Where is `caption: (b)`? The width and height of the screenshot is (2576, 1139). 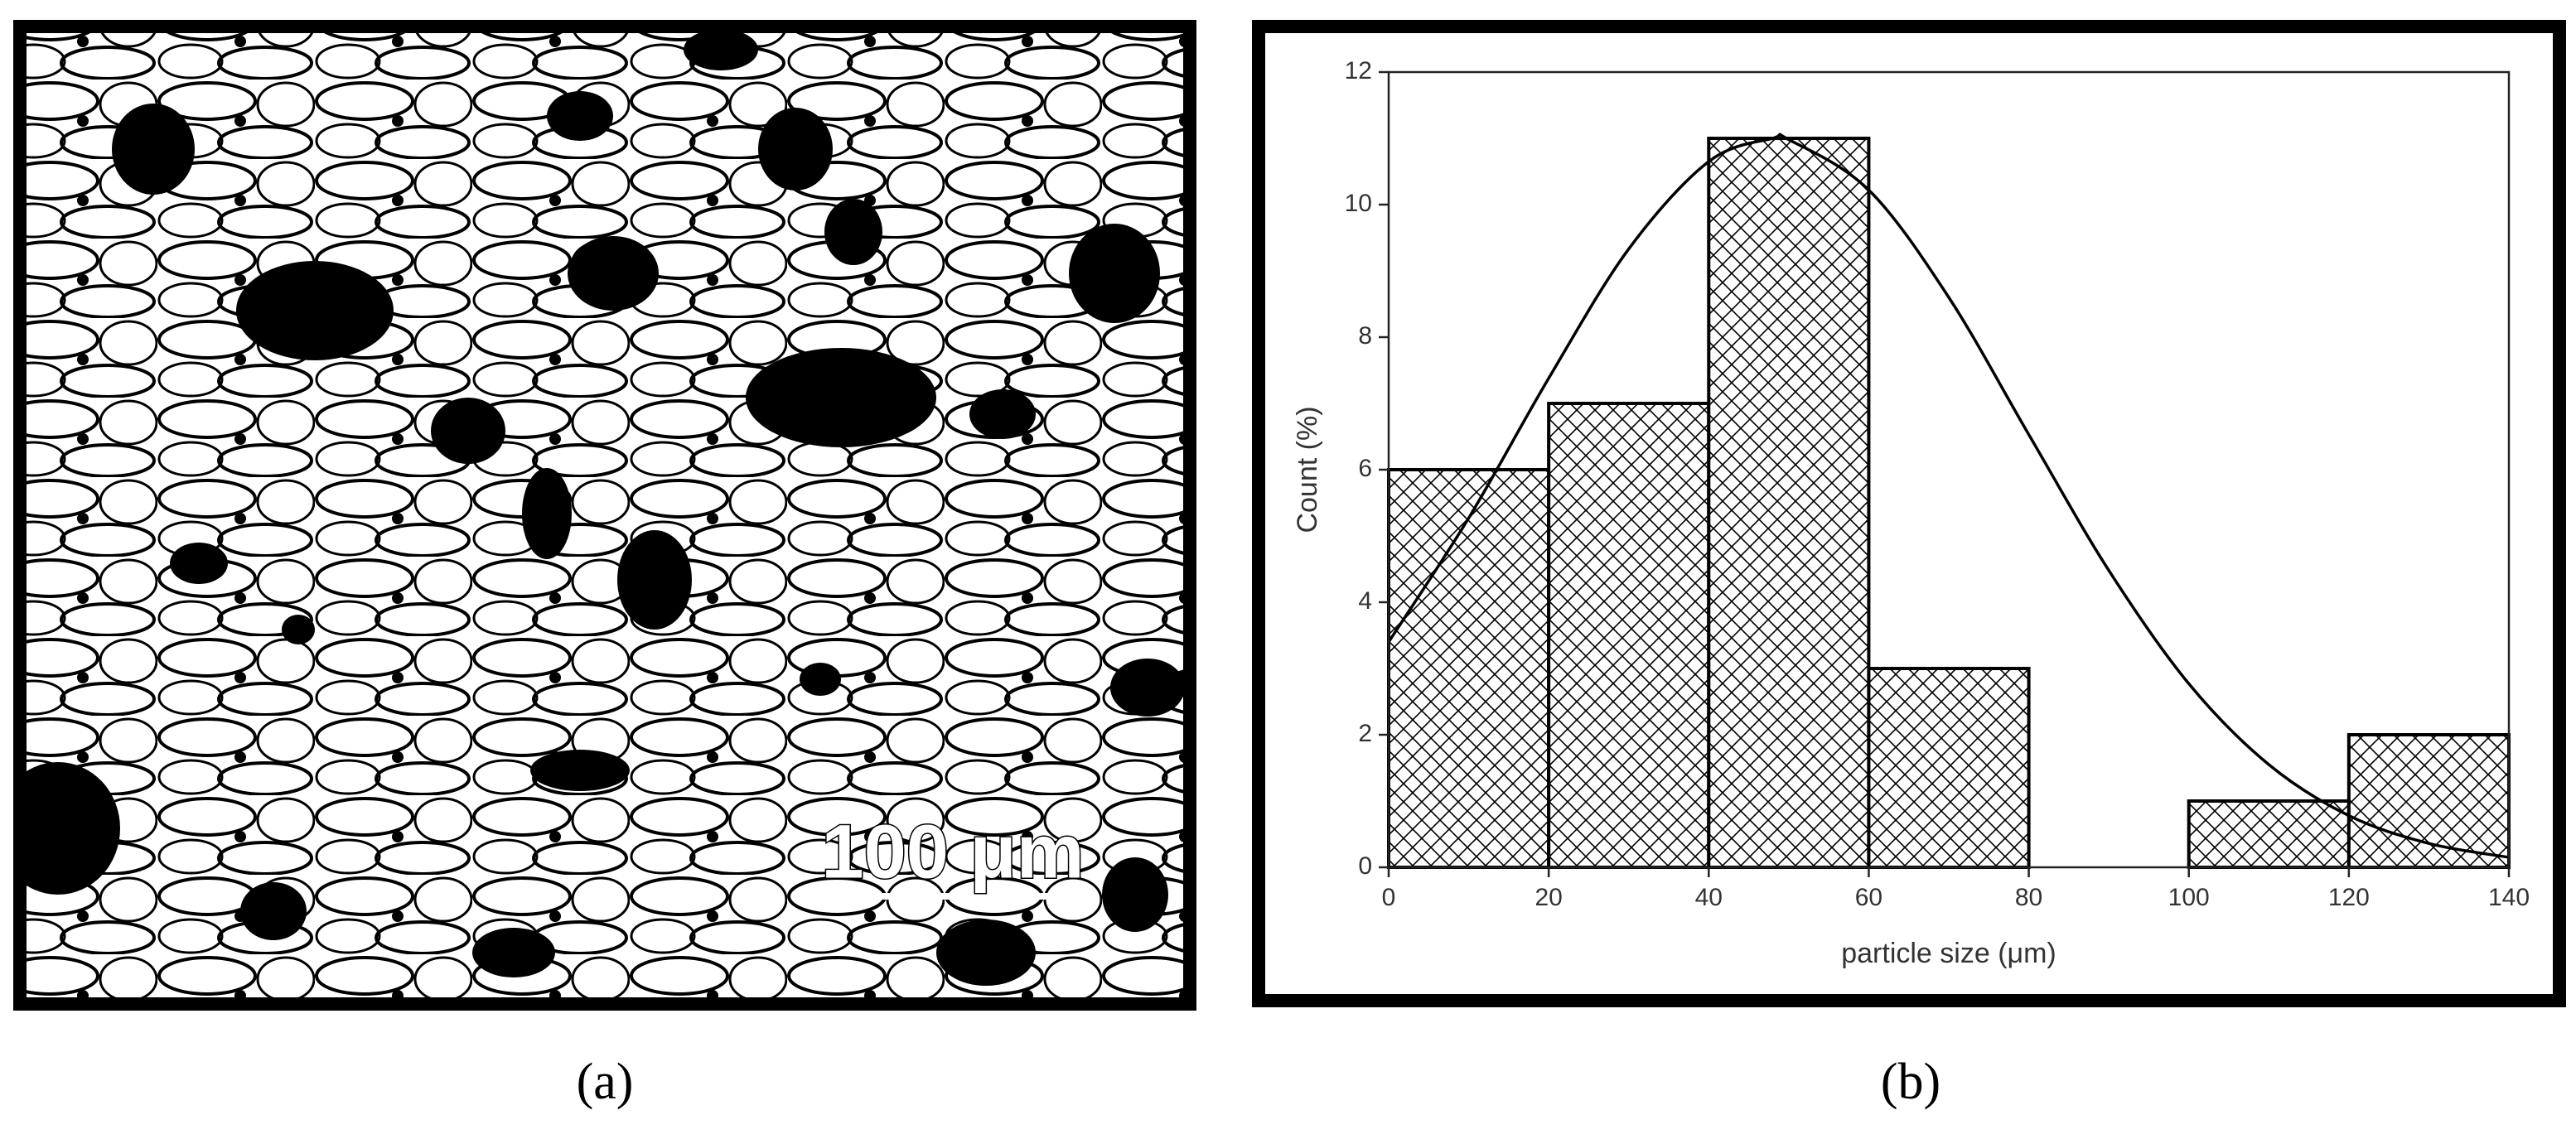
caption: (b) is located at coordinates (1910, 1082).